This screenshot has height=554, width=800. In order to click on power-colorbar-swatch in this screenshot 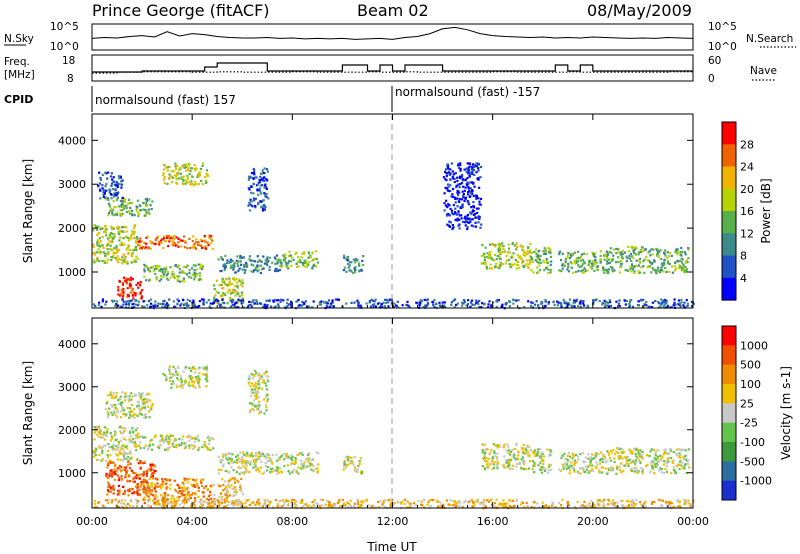, I will do `click(729, 178)`.